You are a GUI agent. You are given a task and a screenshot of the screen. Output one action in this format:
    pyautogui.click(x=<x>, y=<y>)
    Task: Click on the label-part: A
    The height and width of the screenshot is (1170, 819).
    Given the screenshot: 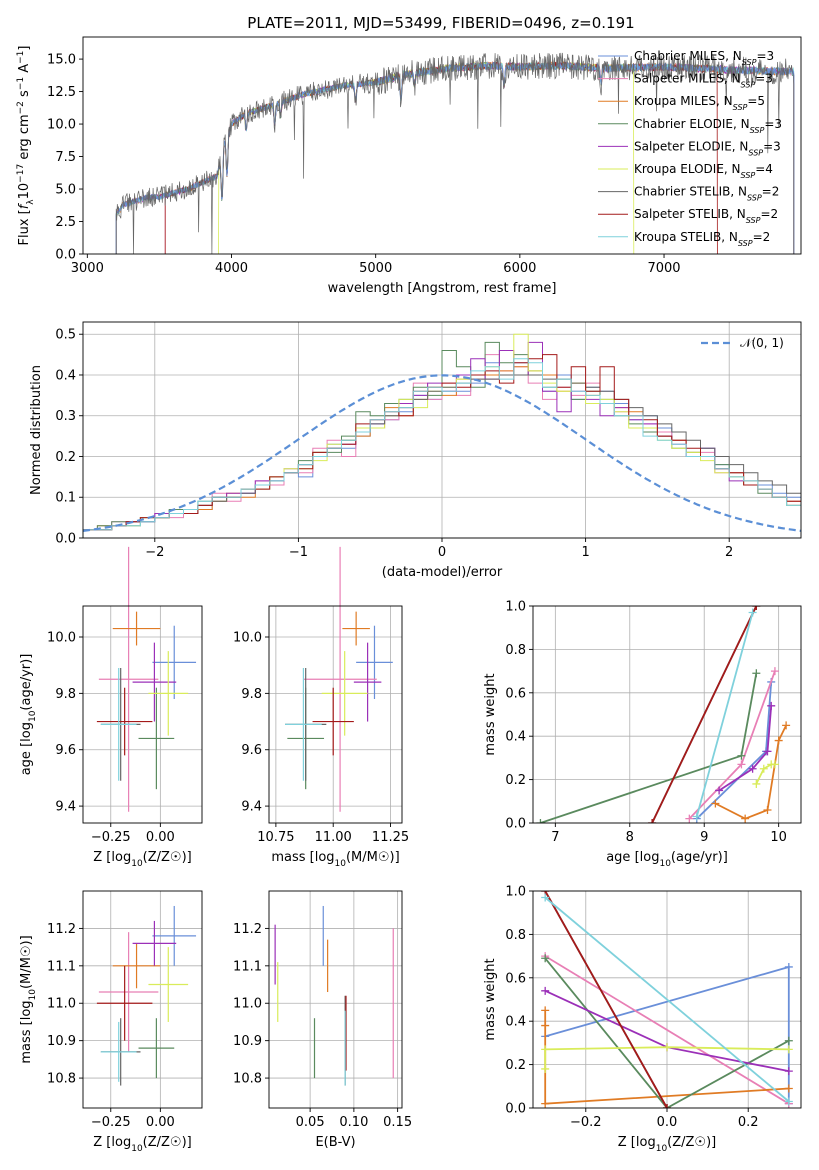 What is the action you would take?
    pyautogui.click(x=24, y=70)
    